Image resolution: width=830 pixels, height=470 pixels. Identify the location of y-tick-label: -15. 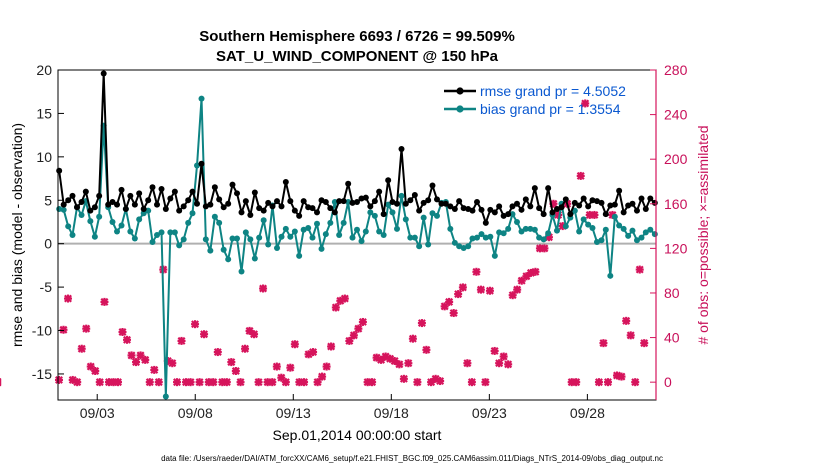
(42, 374).